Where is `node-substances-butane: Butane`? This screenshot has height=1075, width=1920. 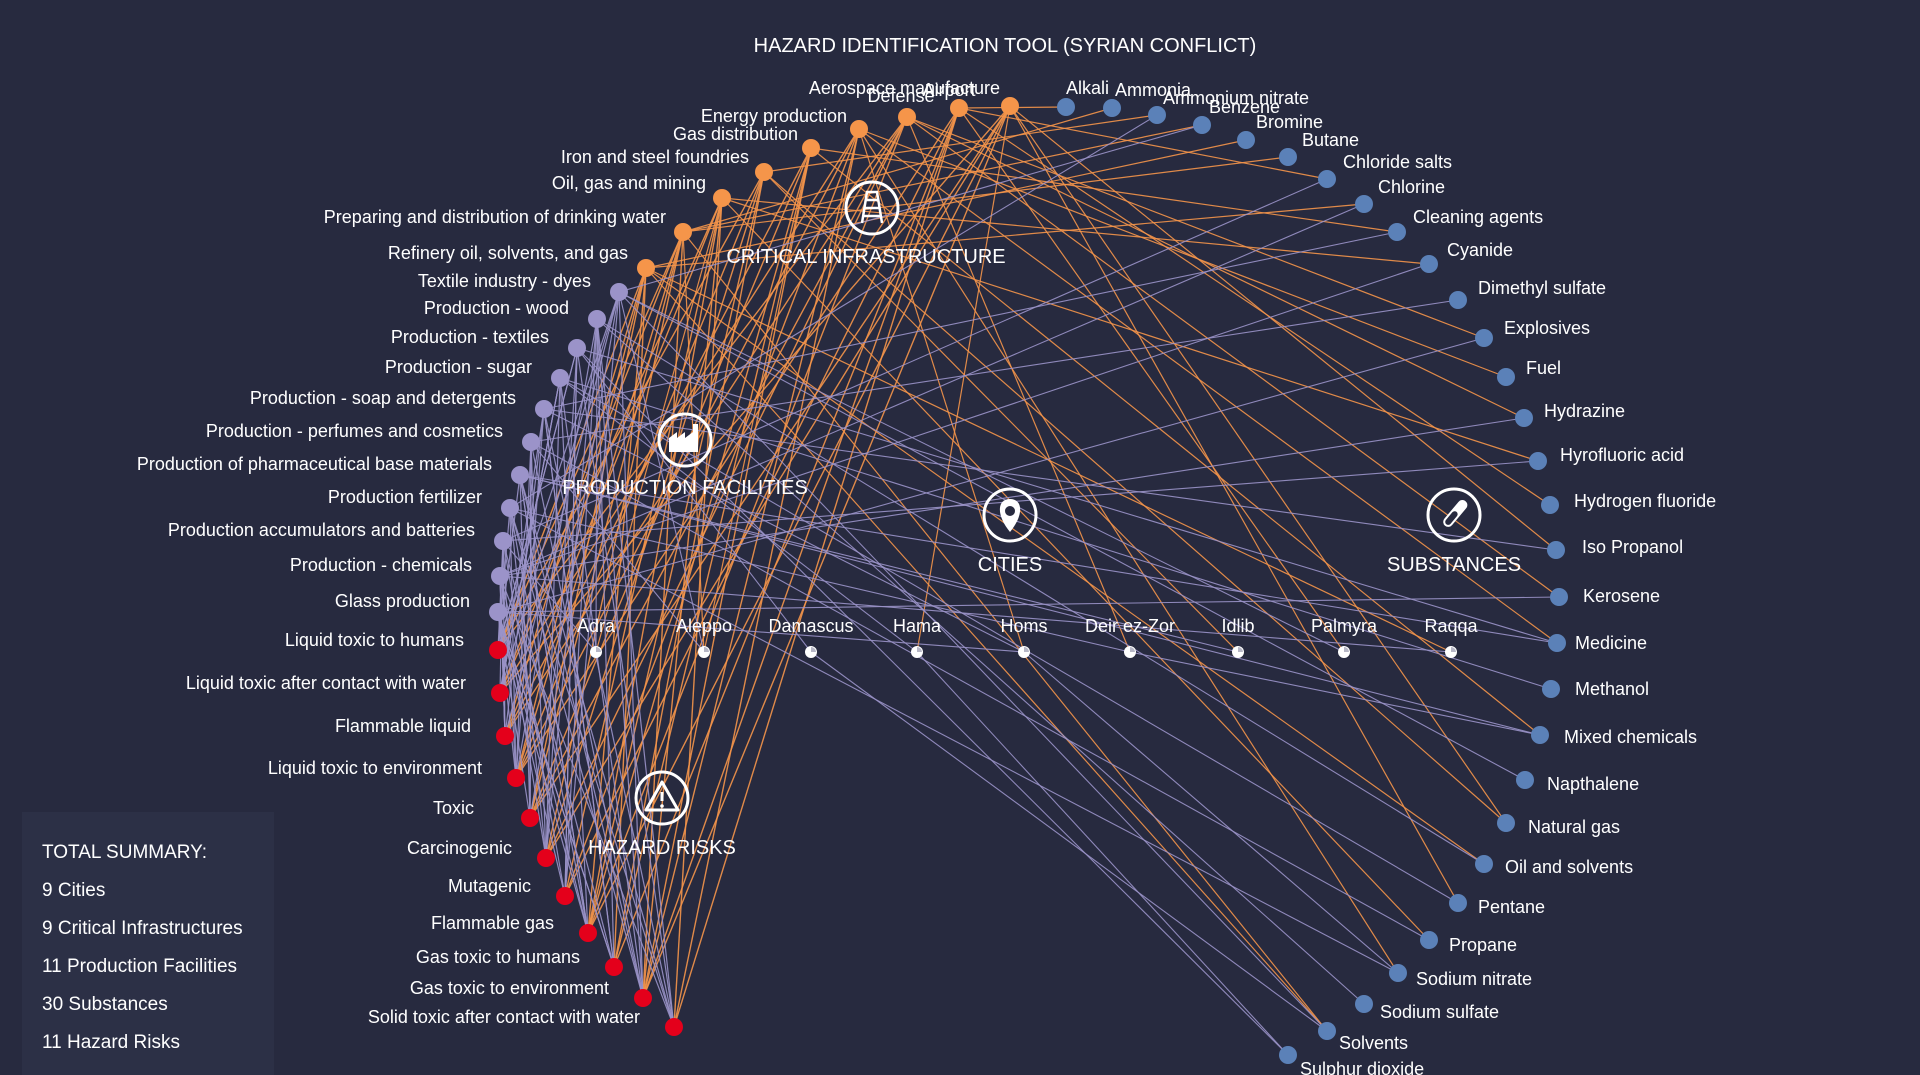 node-substances-butane: Butane is located at coordinates (1319, 148).